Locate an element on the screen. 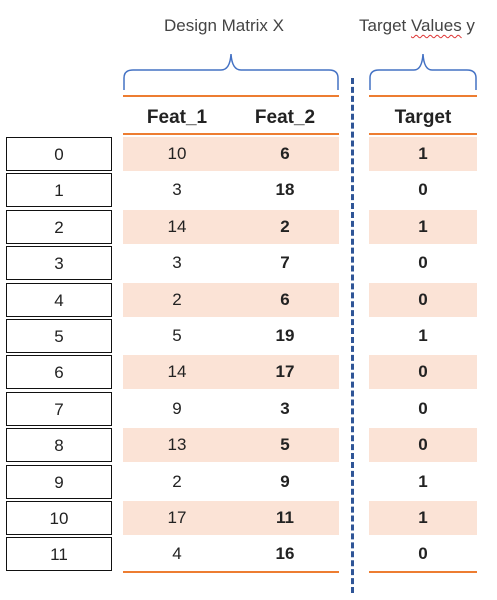 This screenshot has height=600, width=497. row-index: 10 is located at coordinates (59, 518).